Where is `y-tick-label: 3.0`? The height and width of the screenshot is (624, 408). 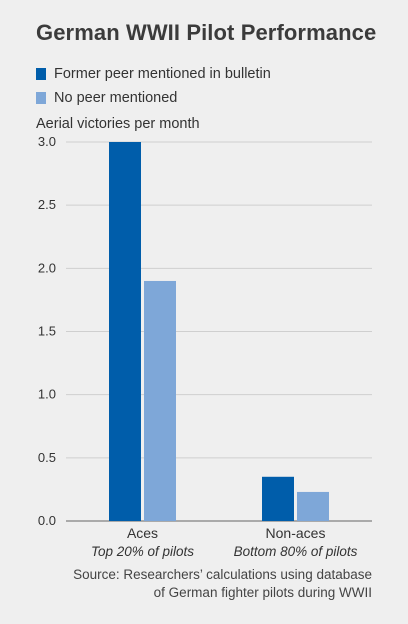
y-tick-label: 3.0 is located at coordinates (47, 141).